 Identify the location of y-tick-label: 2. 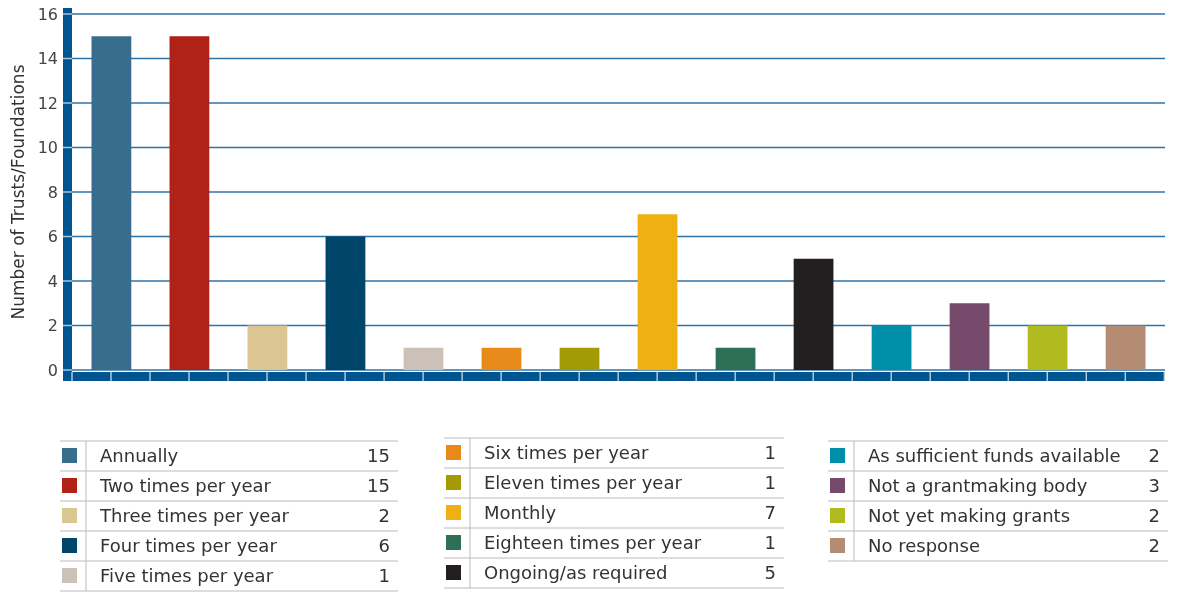
(52, 326).